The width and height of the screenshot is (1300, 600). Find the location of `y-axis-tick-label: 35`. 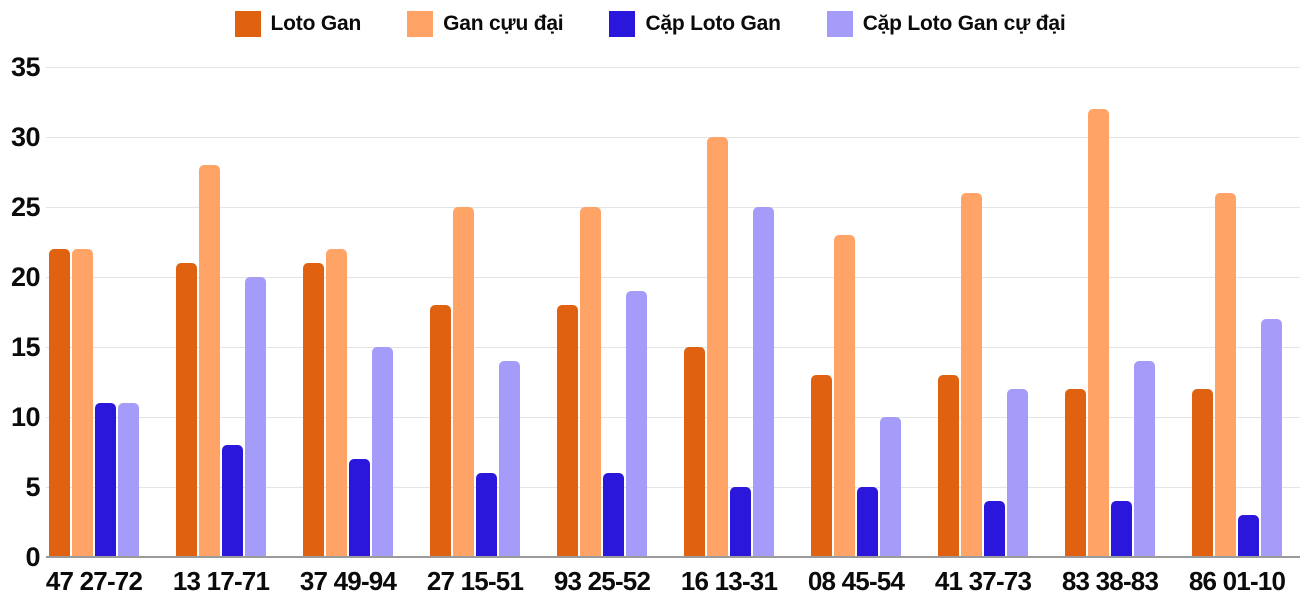

y-axis-tick-label: 35 is located at coordinates (25, 67).